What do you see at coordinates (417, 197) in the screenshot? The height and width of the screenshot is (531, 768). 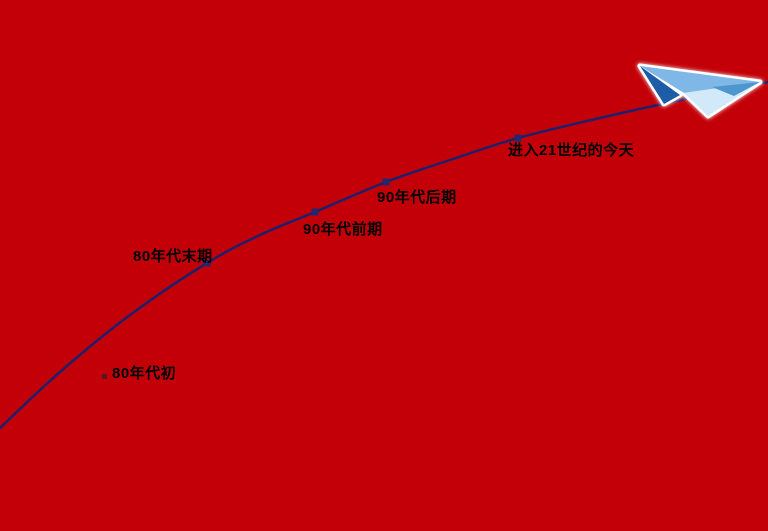 I see `era-label: 90年代后期` at bounding box center [417, 197].